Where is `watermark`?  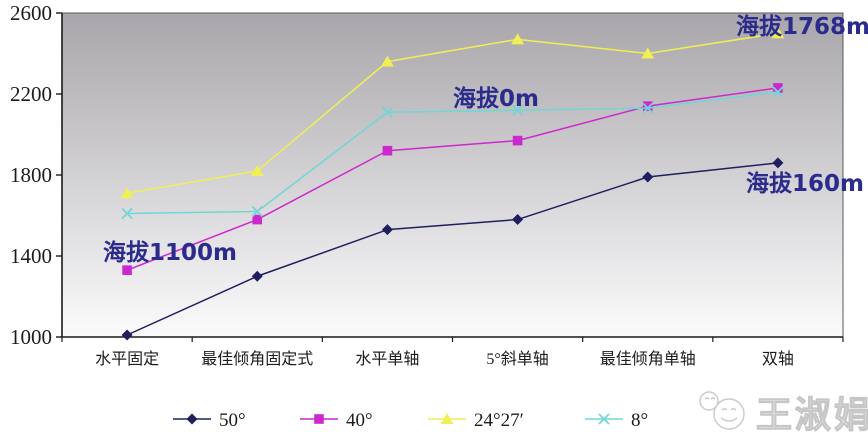
watermark is located at coordinates (722, 410).